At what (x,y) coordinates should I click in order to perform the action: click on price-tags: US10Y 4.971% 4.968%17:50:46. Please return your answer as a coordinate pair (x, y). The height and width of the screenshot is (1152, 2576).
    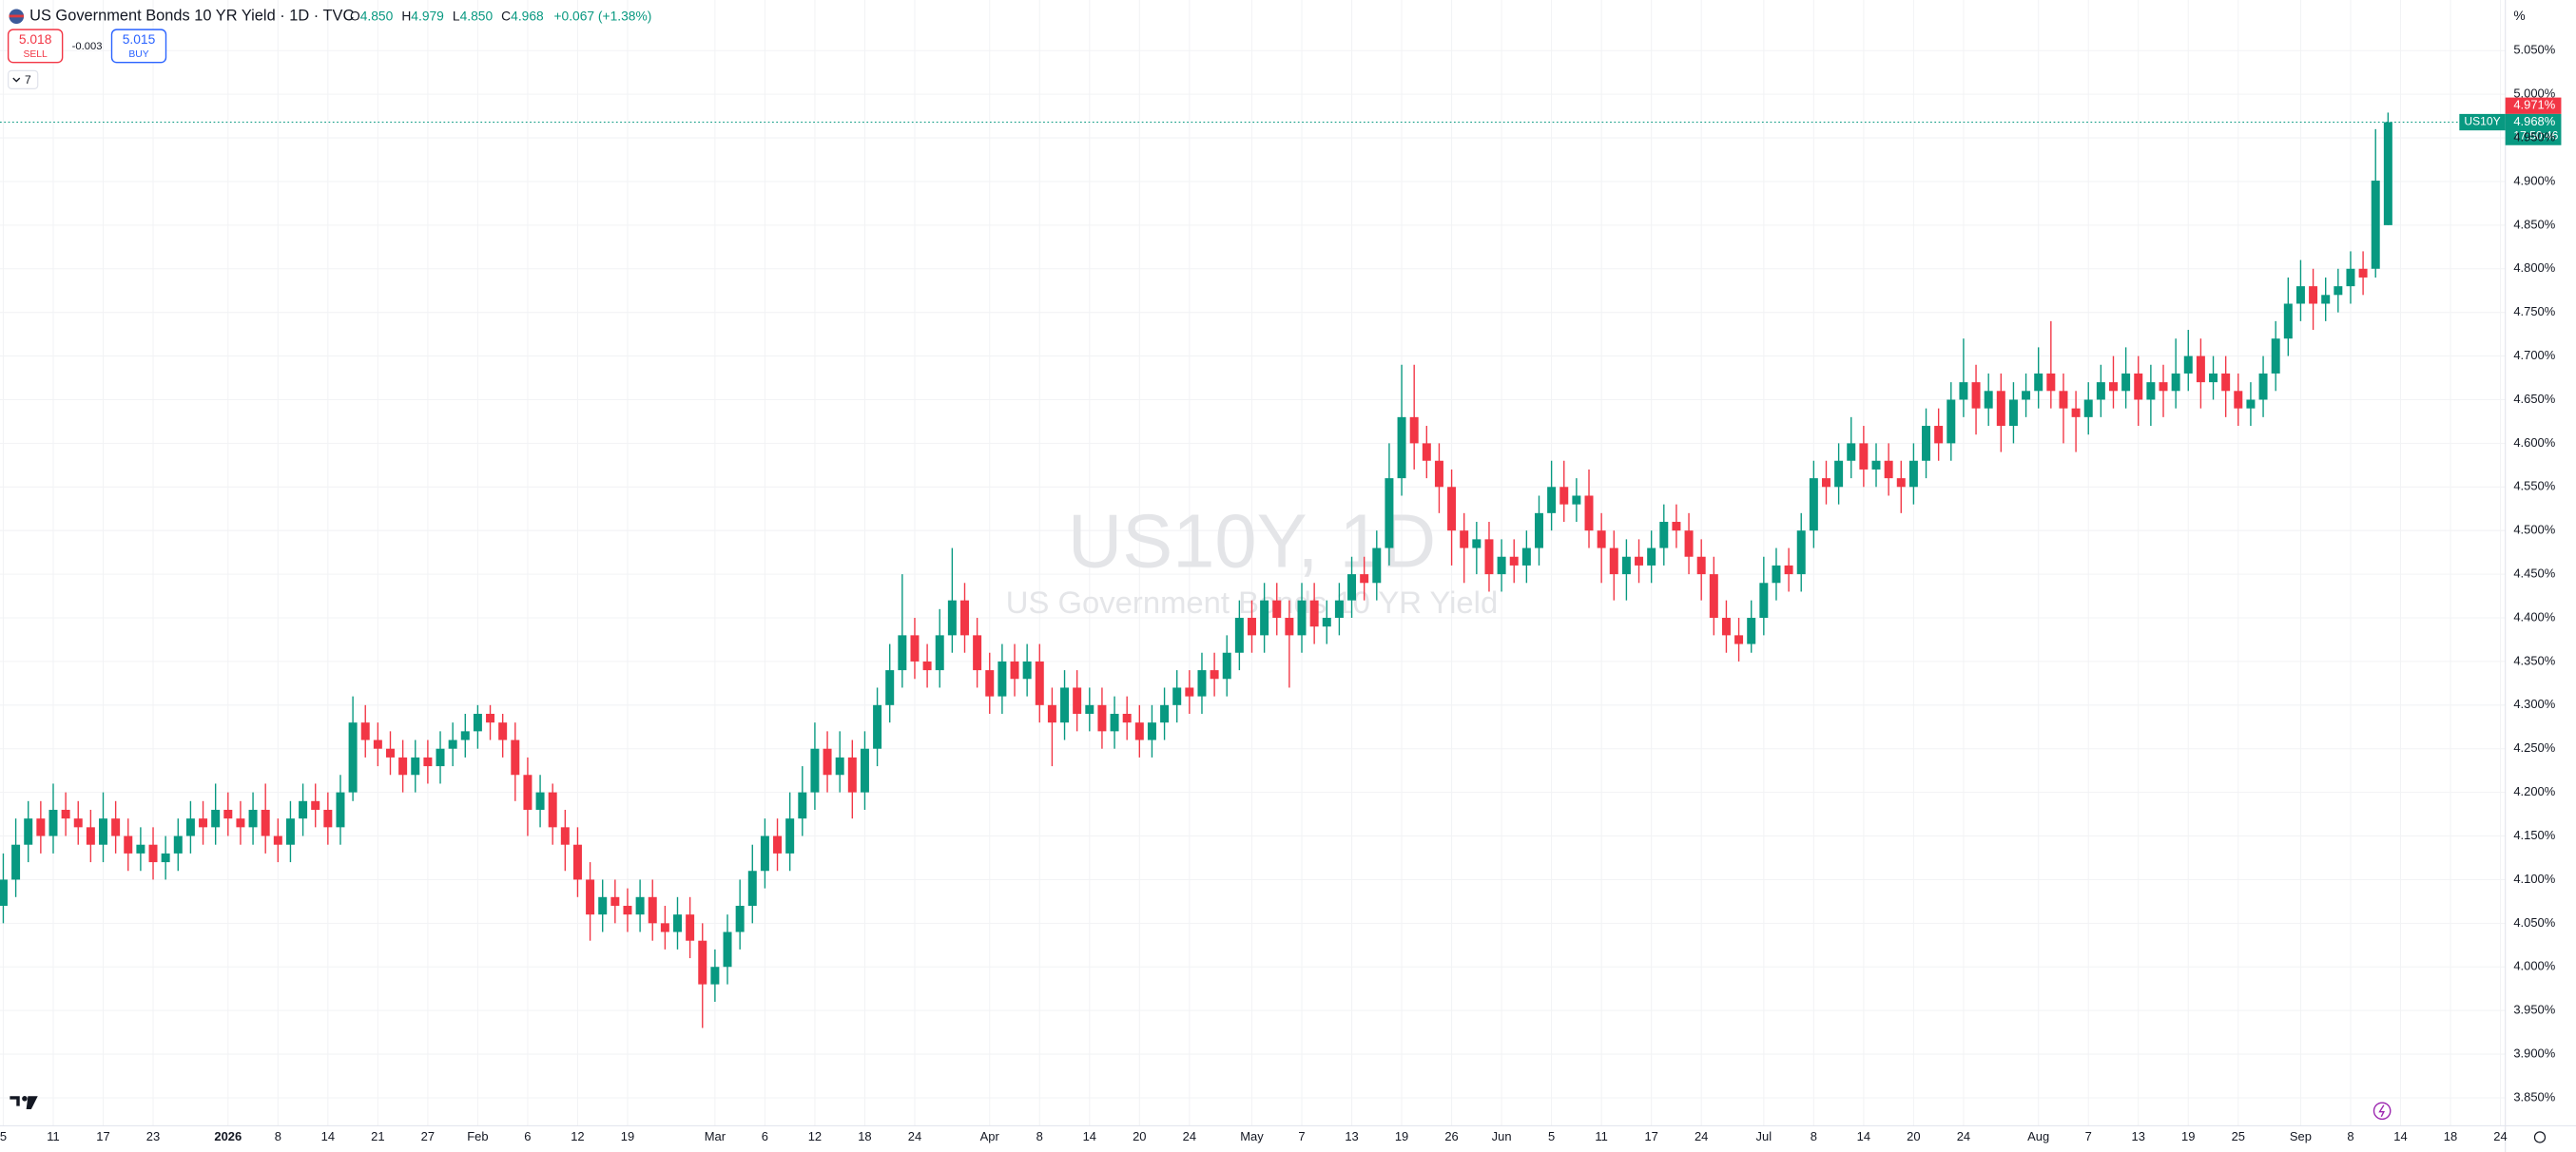
    Looking at the image, I should click on (1281, 121).